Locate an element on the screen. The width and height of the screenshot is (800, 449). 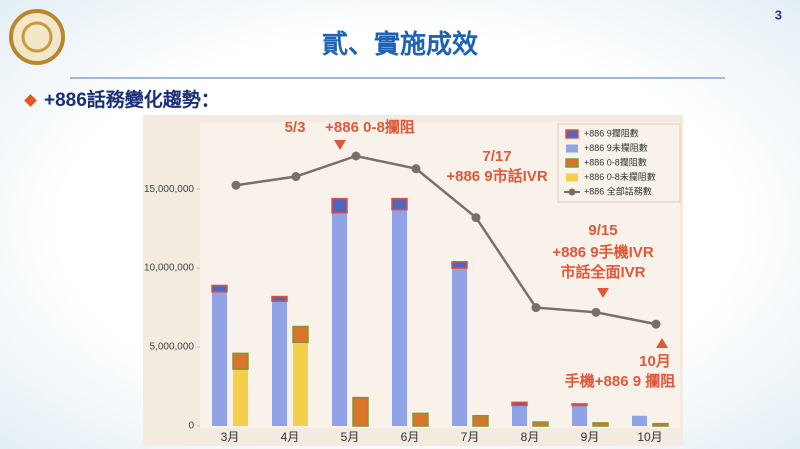
x-tick-label: 7月 is located at coordinates (470, 437).